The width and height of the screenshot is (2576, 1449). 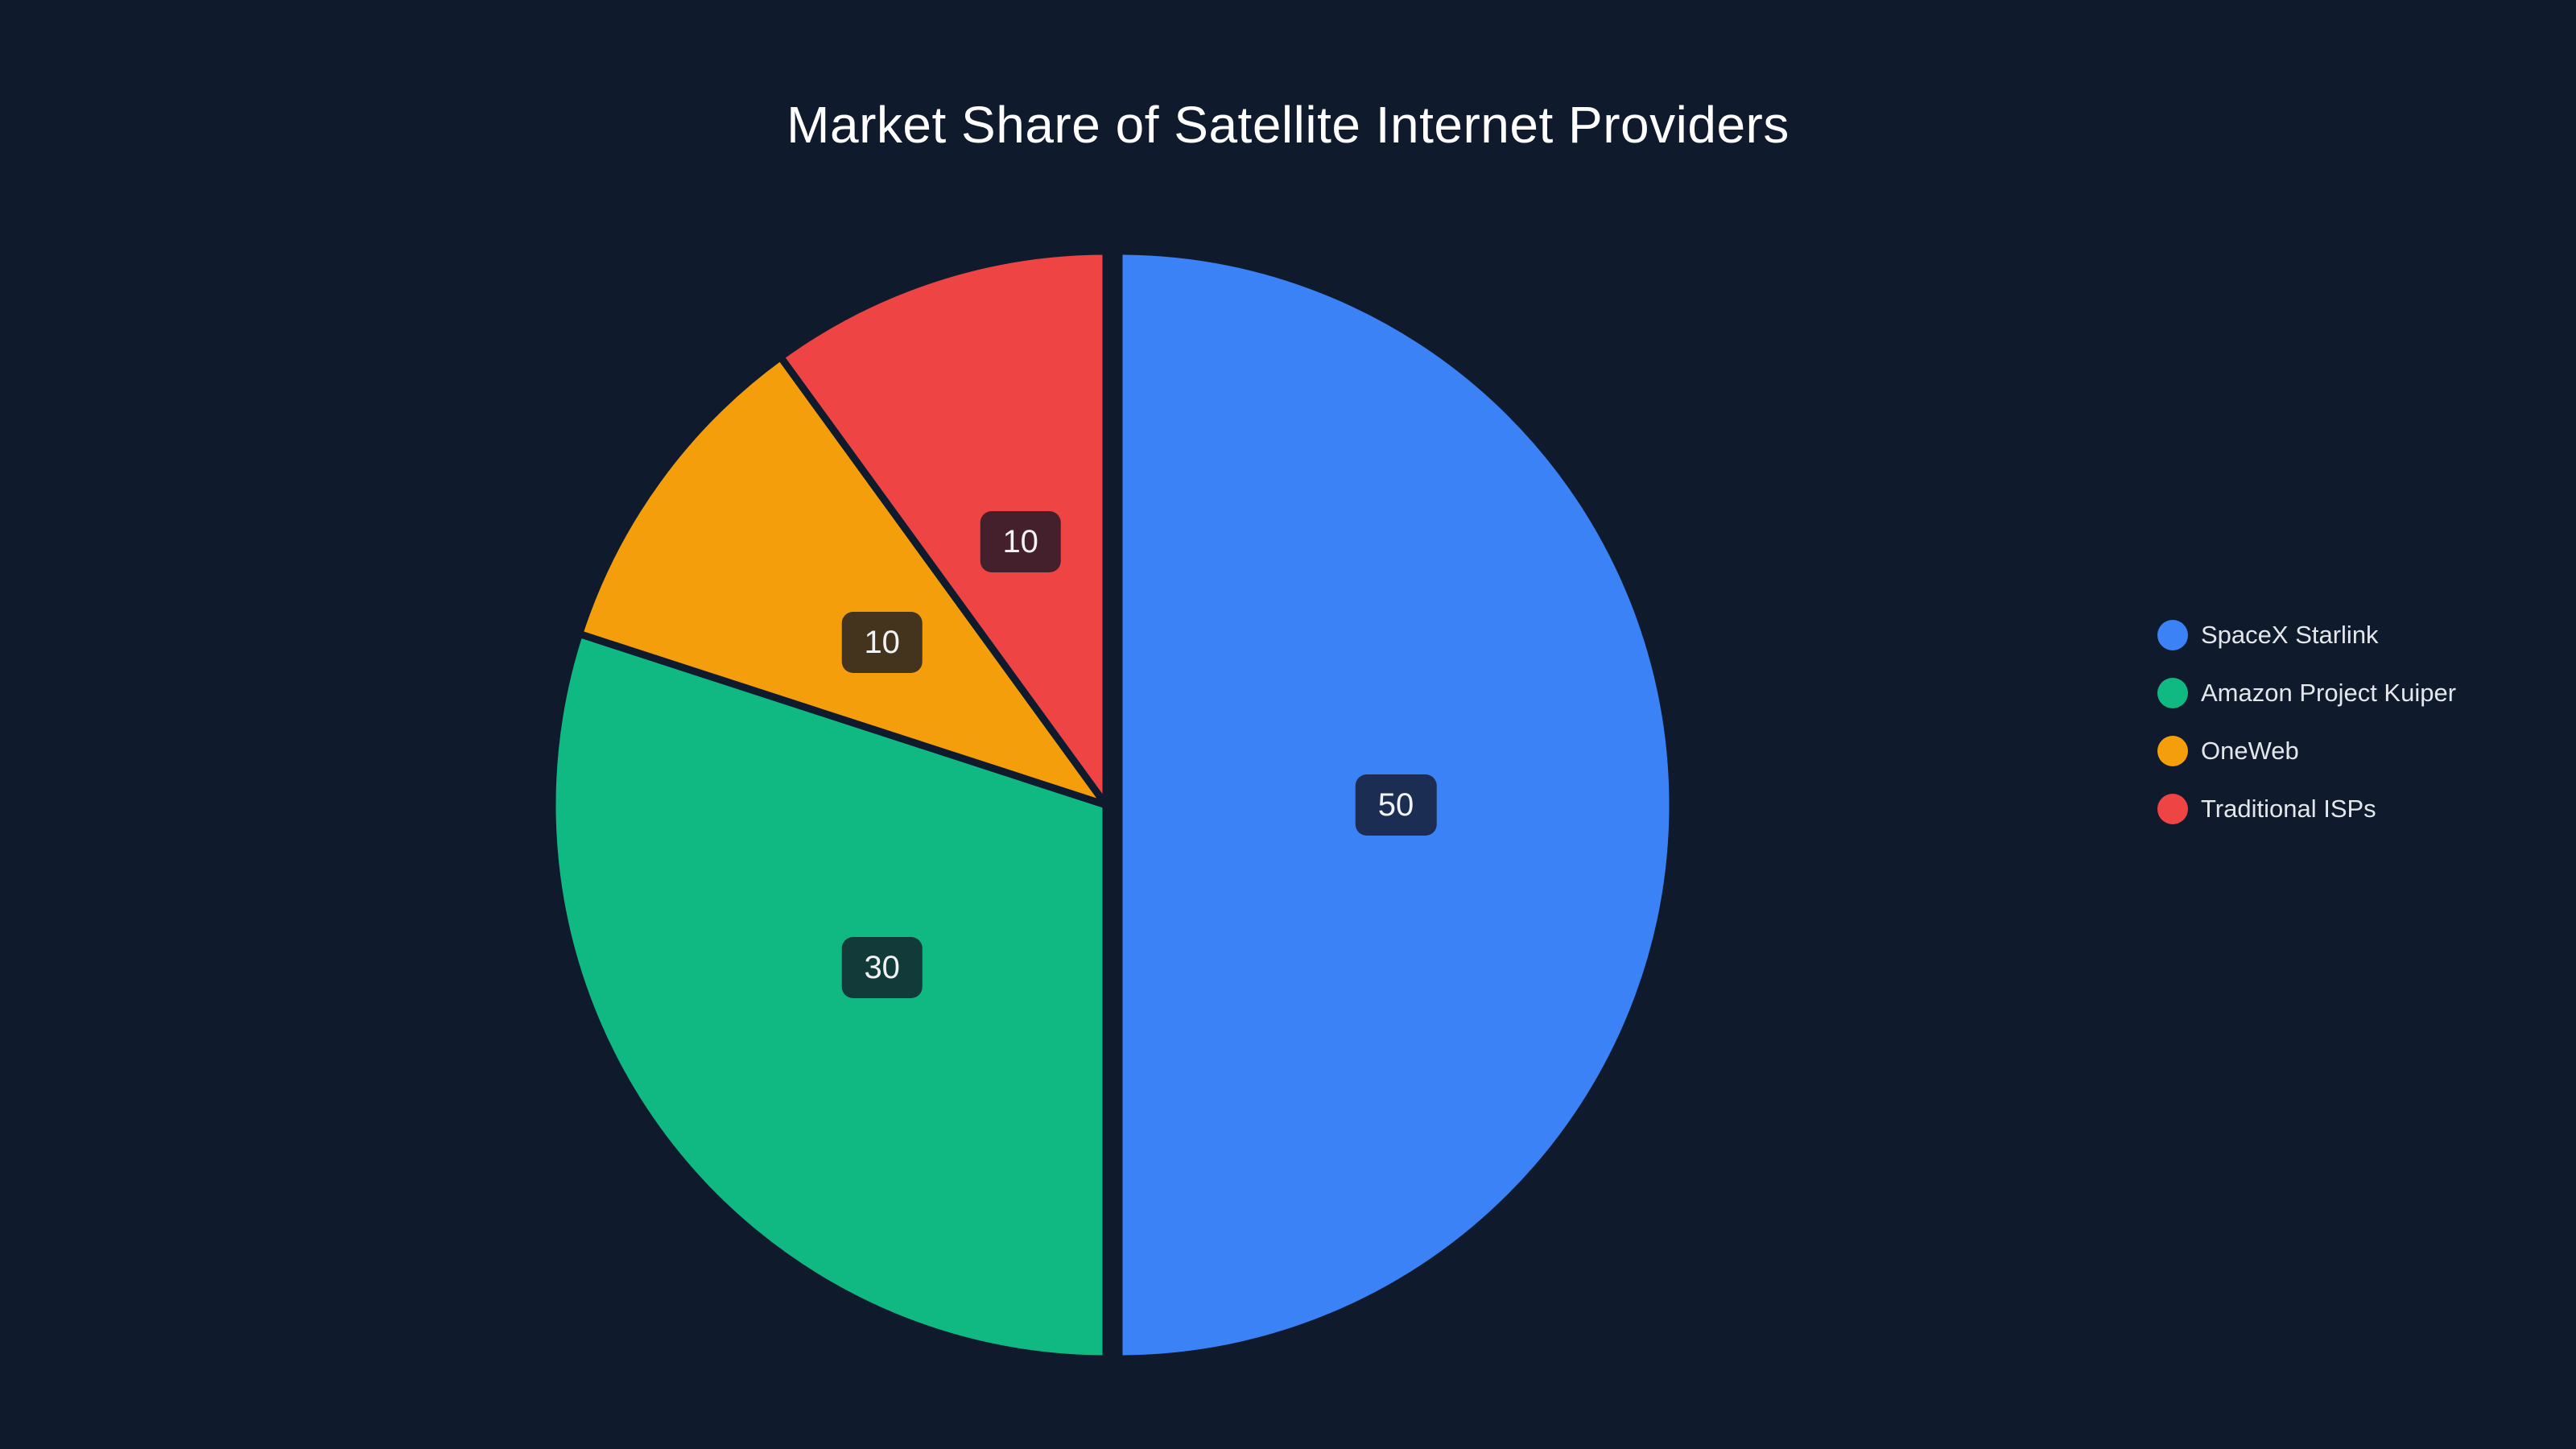 What do you see at coordinates (2172, 751) in the screenshot?
I see `legend-dot-oneweb` at bounding box center [2172, 751].